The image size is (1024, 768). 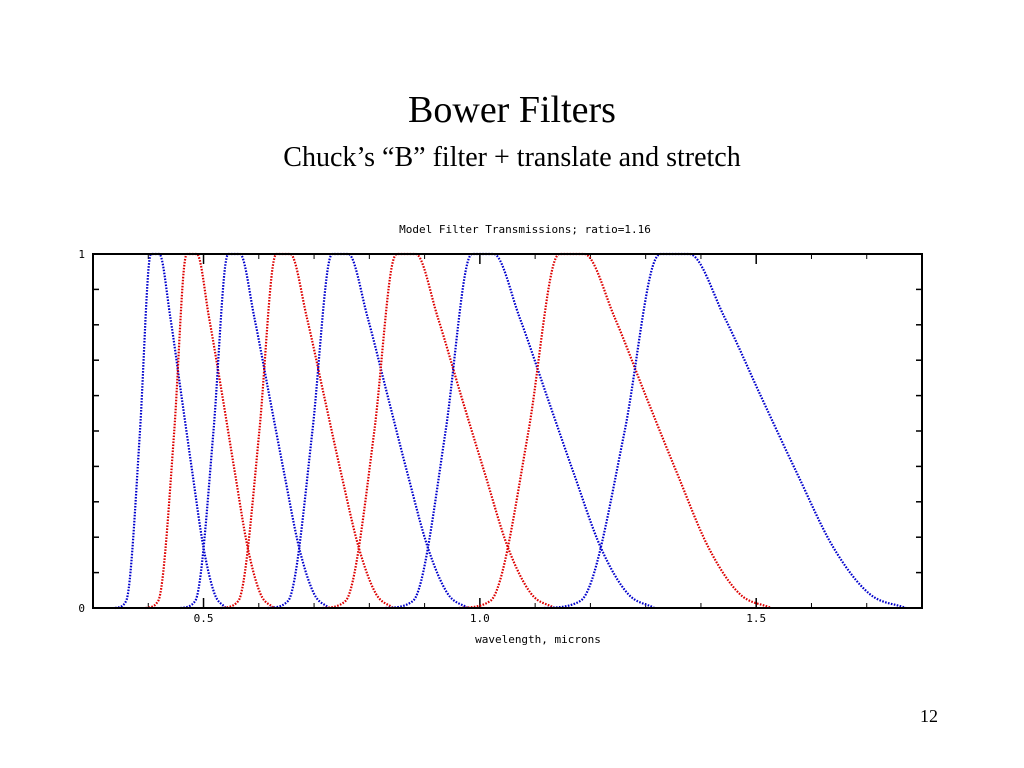 What do you see at coordinates (512, 110) in the screenshot?
I see `slide-title: Bower Filters` at bounding box center [512, 110].